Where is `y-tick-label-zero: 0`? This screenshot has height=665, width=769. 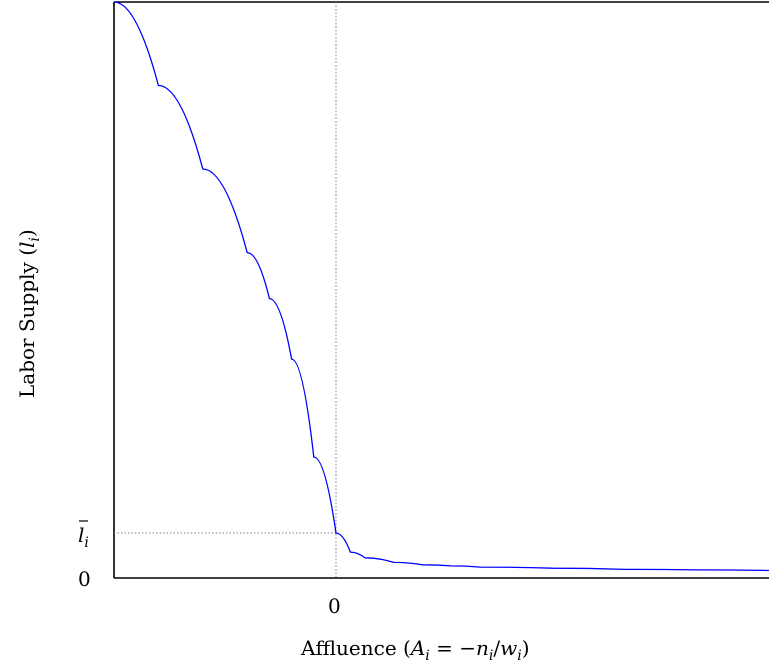
y-tick-label-zero: 0 is located at coordinates (84, 579).